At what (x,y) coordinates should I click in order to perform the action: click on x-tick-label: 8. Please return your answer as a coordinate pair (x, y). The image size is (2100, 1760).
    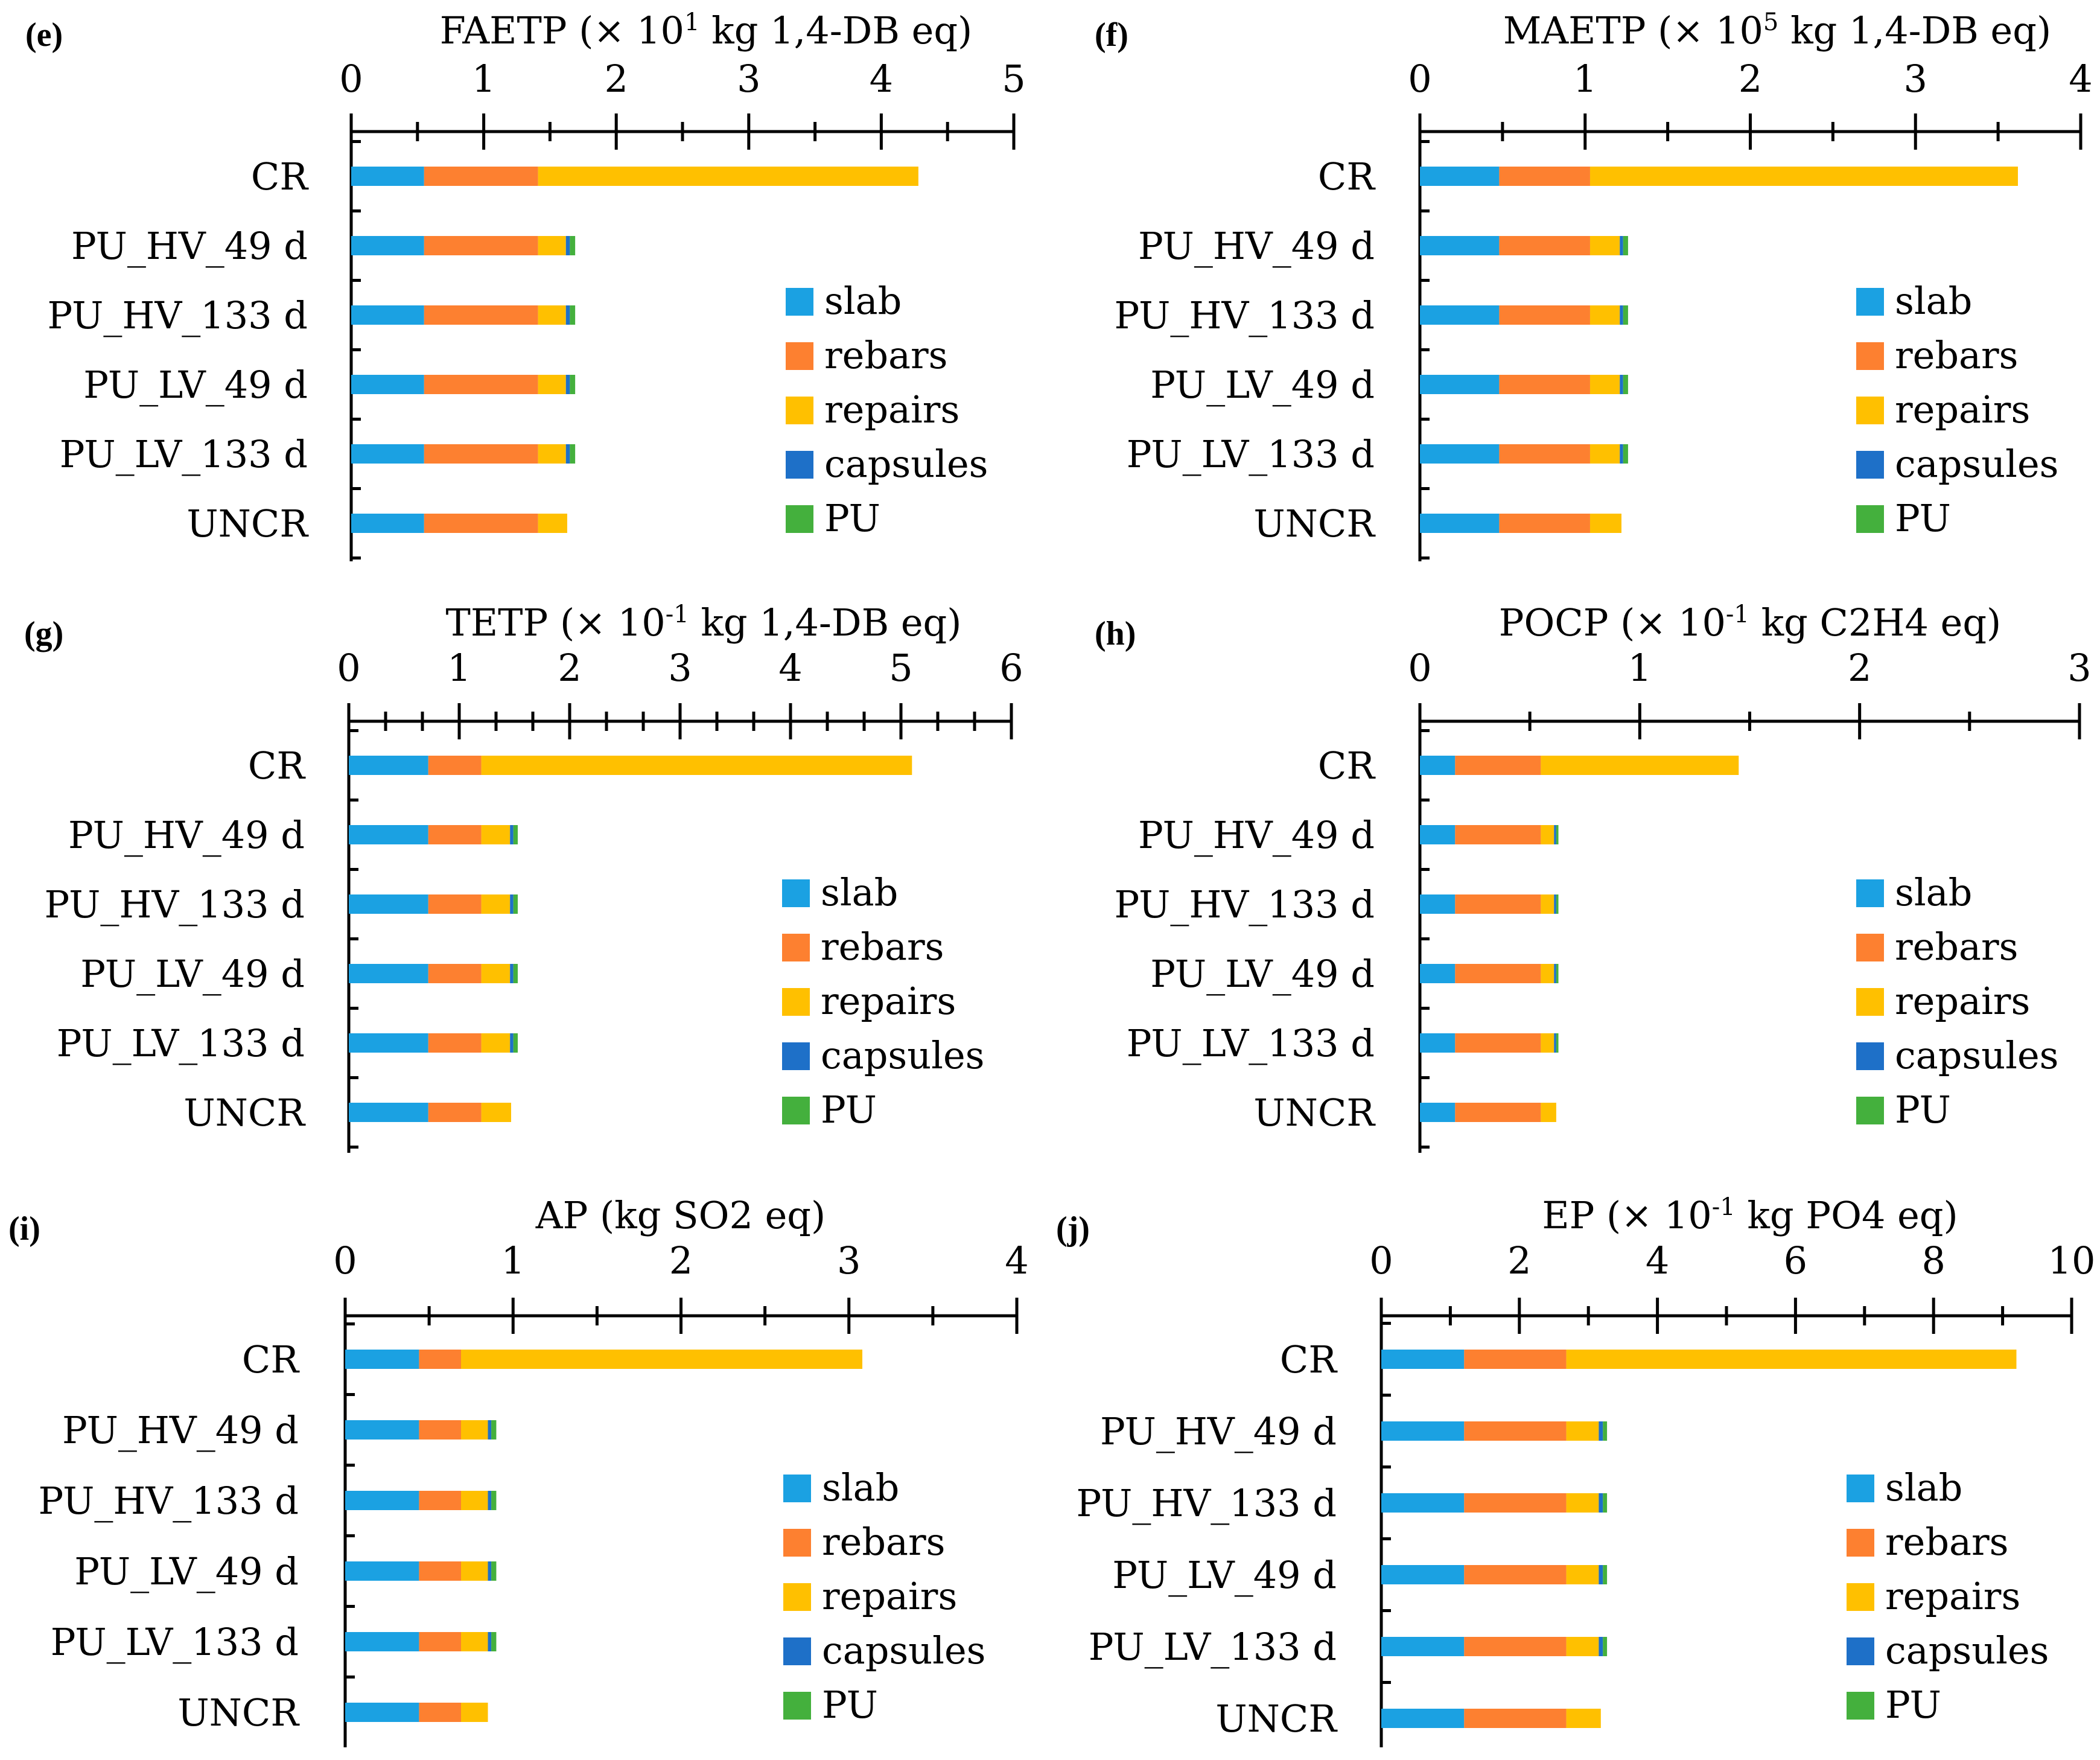
    Looking at the image, I should click on (1933, 1261).